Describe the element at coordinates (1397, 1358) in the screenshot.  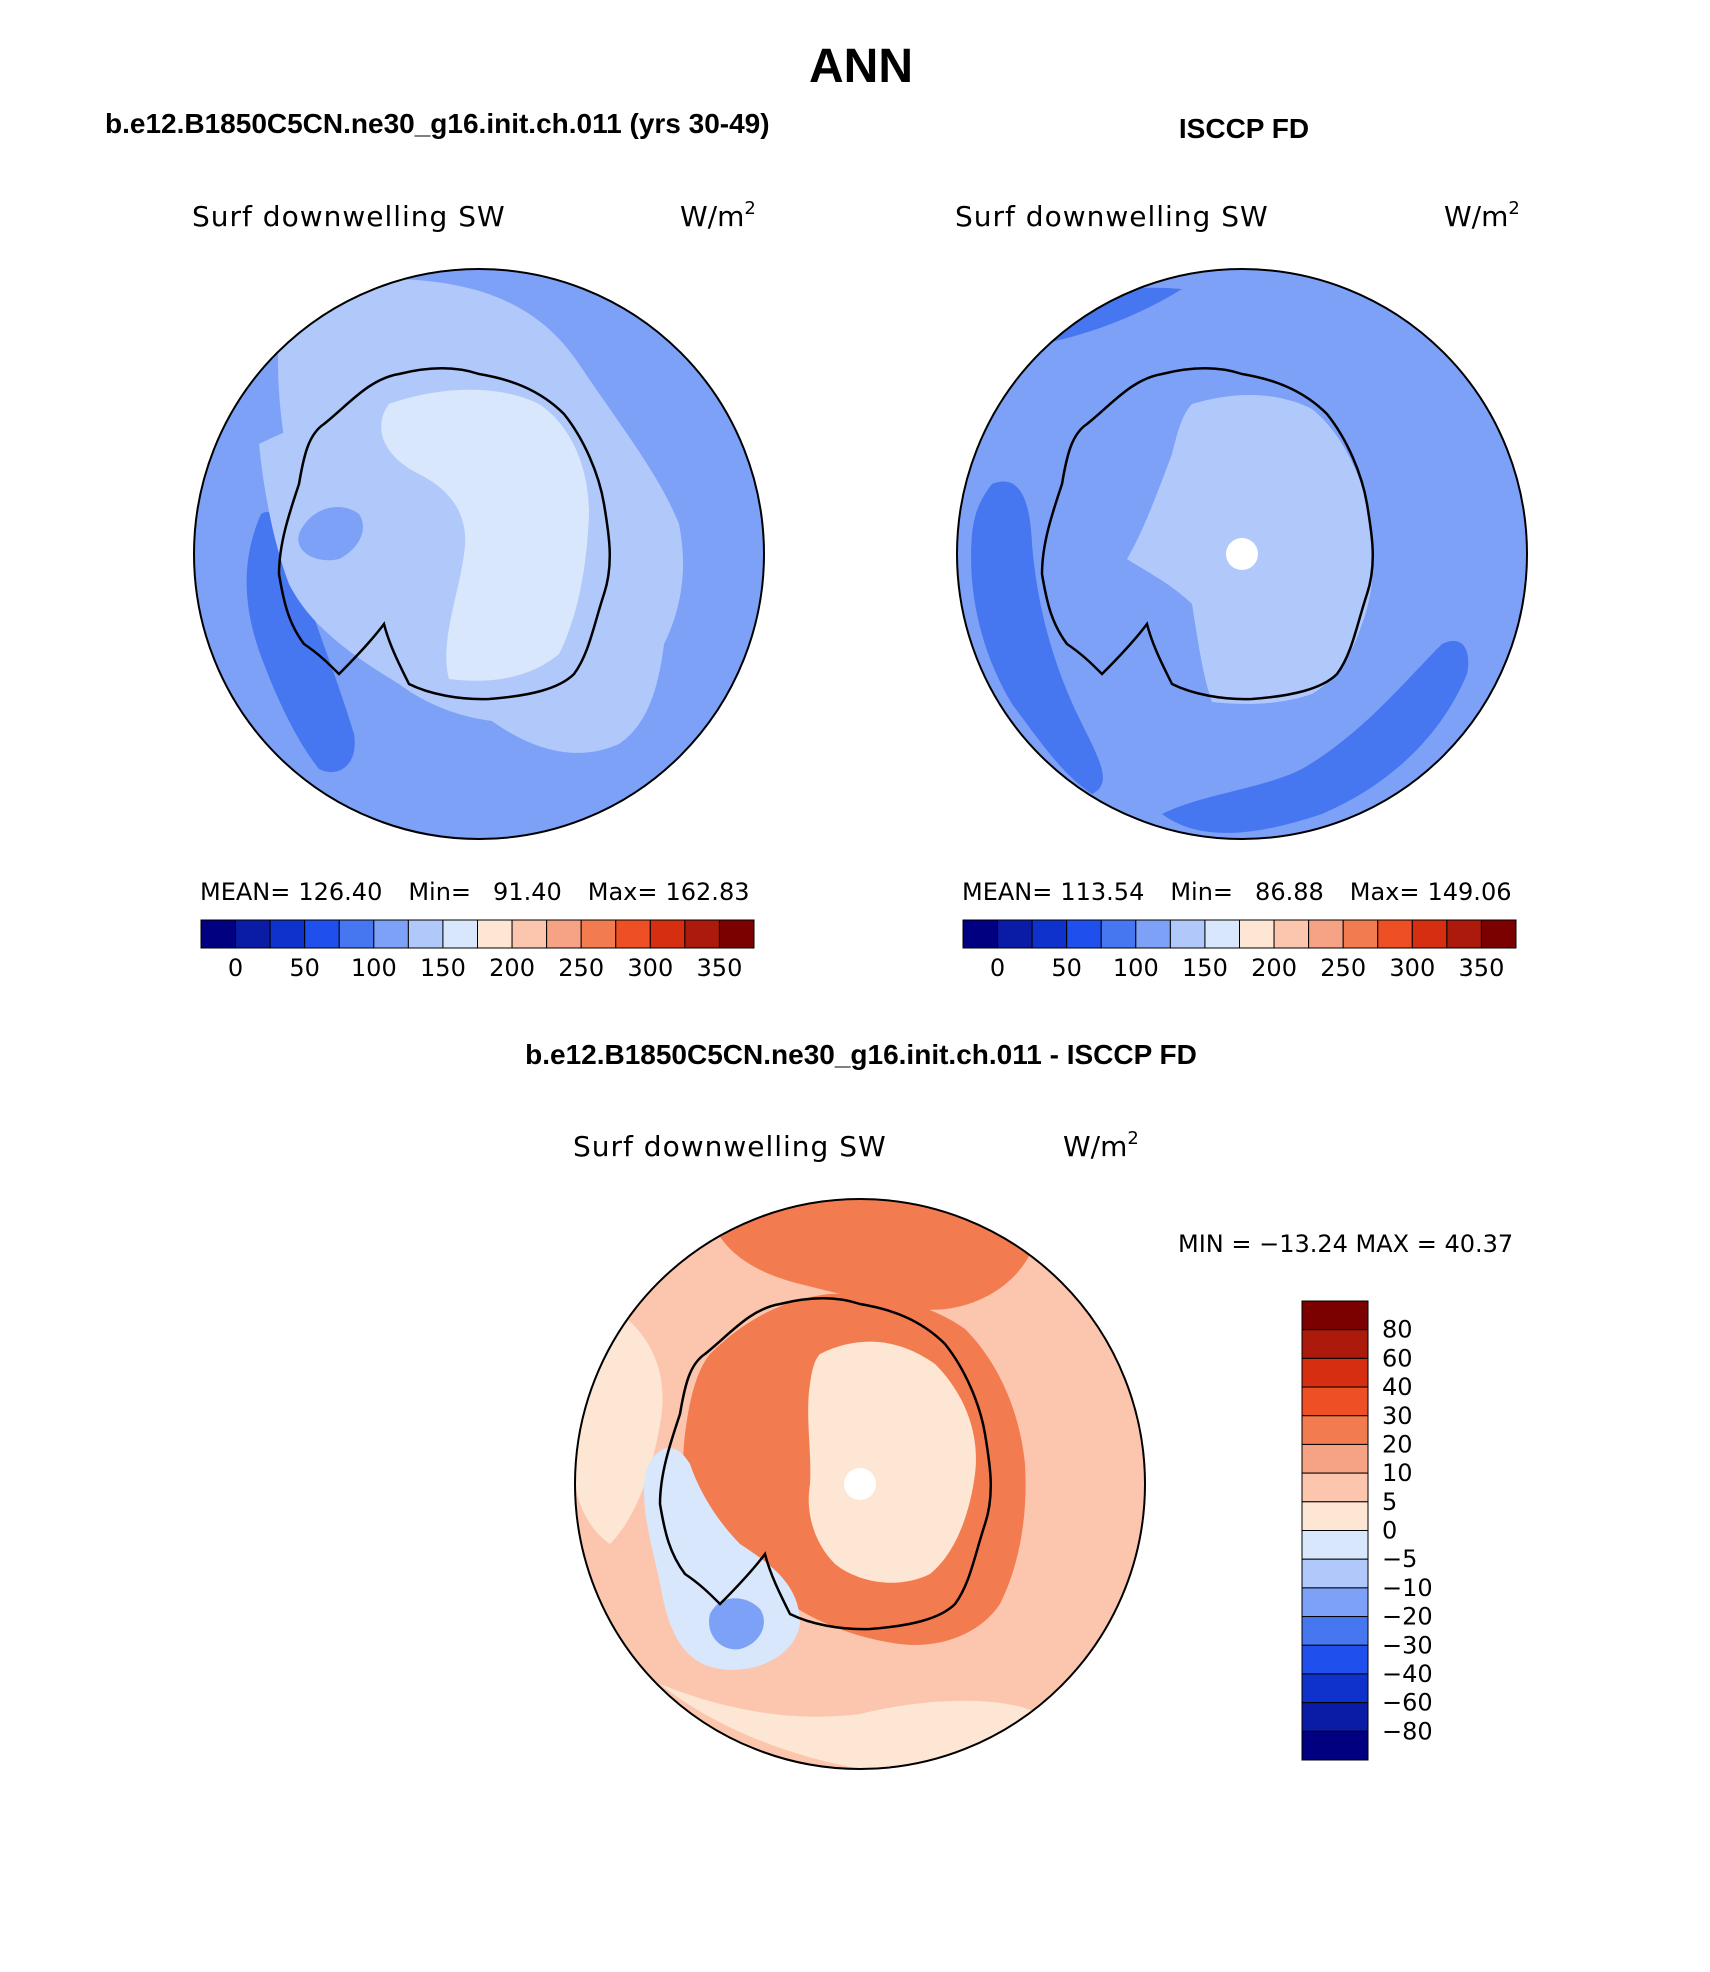
I see `diff-colorbar-tick-label: 60` at that location.